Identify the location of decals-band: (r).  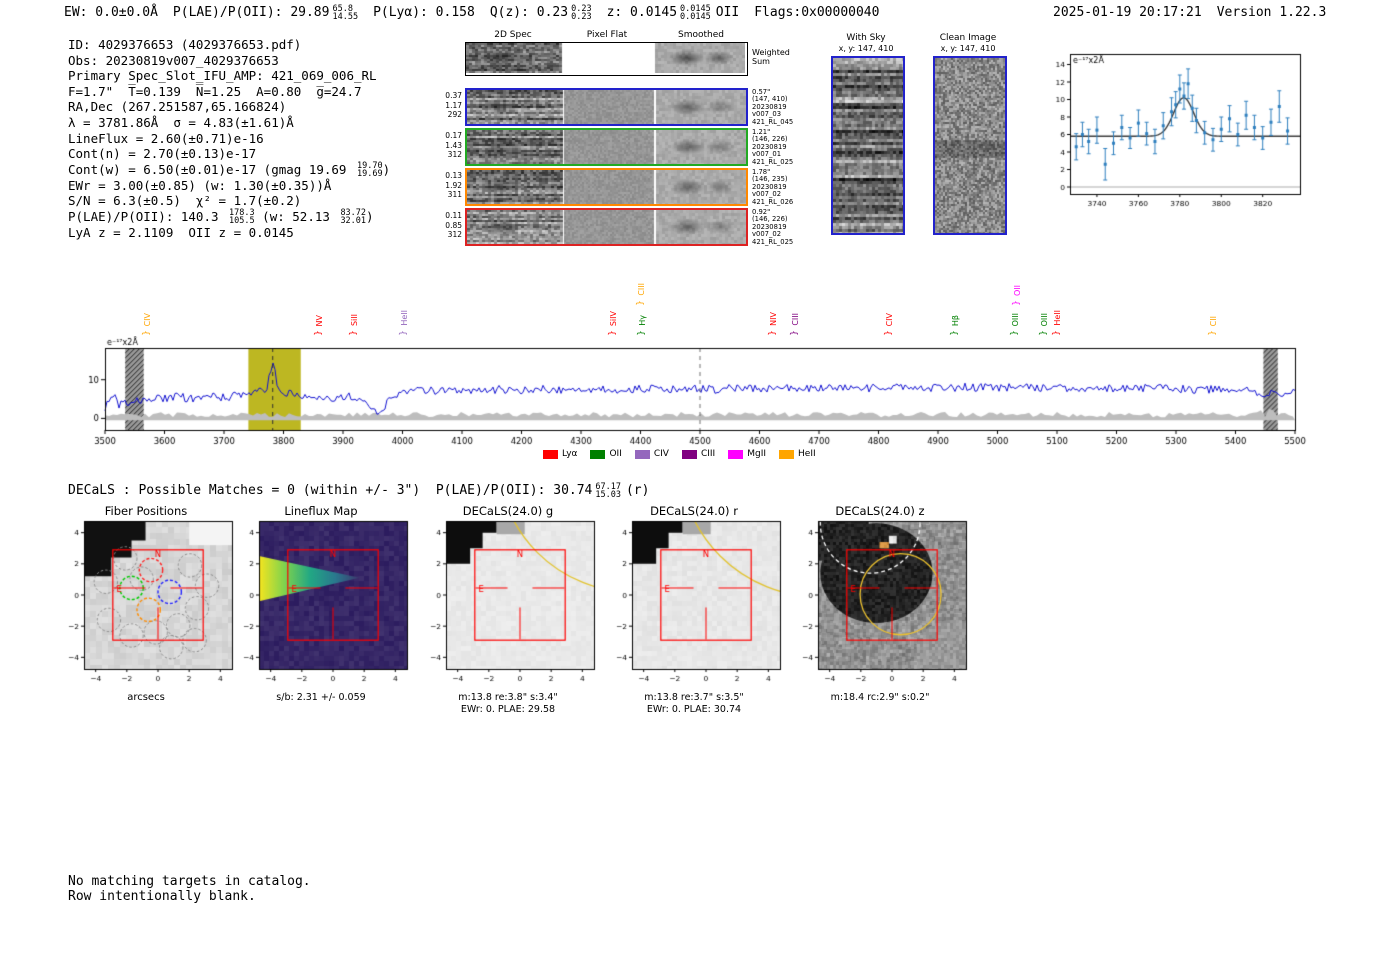
(637, 490).